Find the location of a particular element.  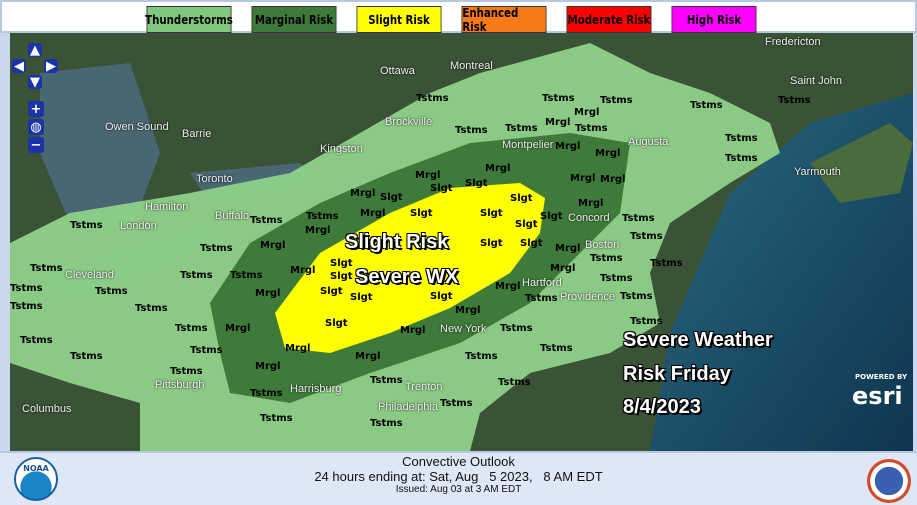

zoom-out-button: − is located at coordinates (36, 145).